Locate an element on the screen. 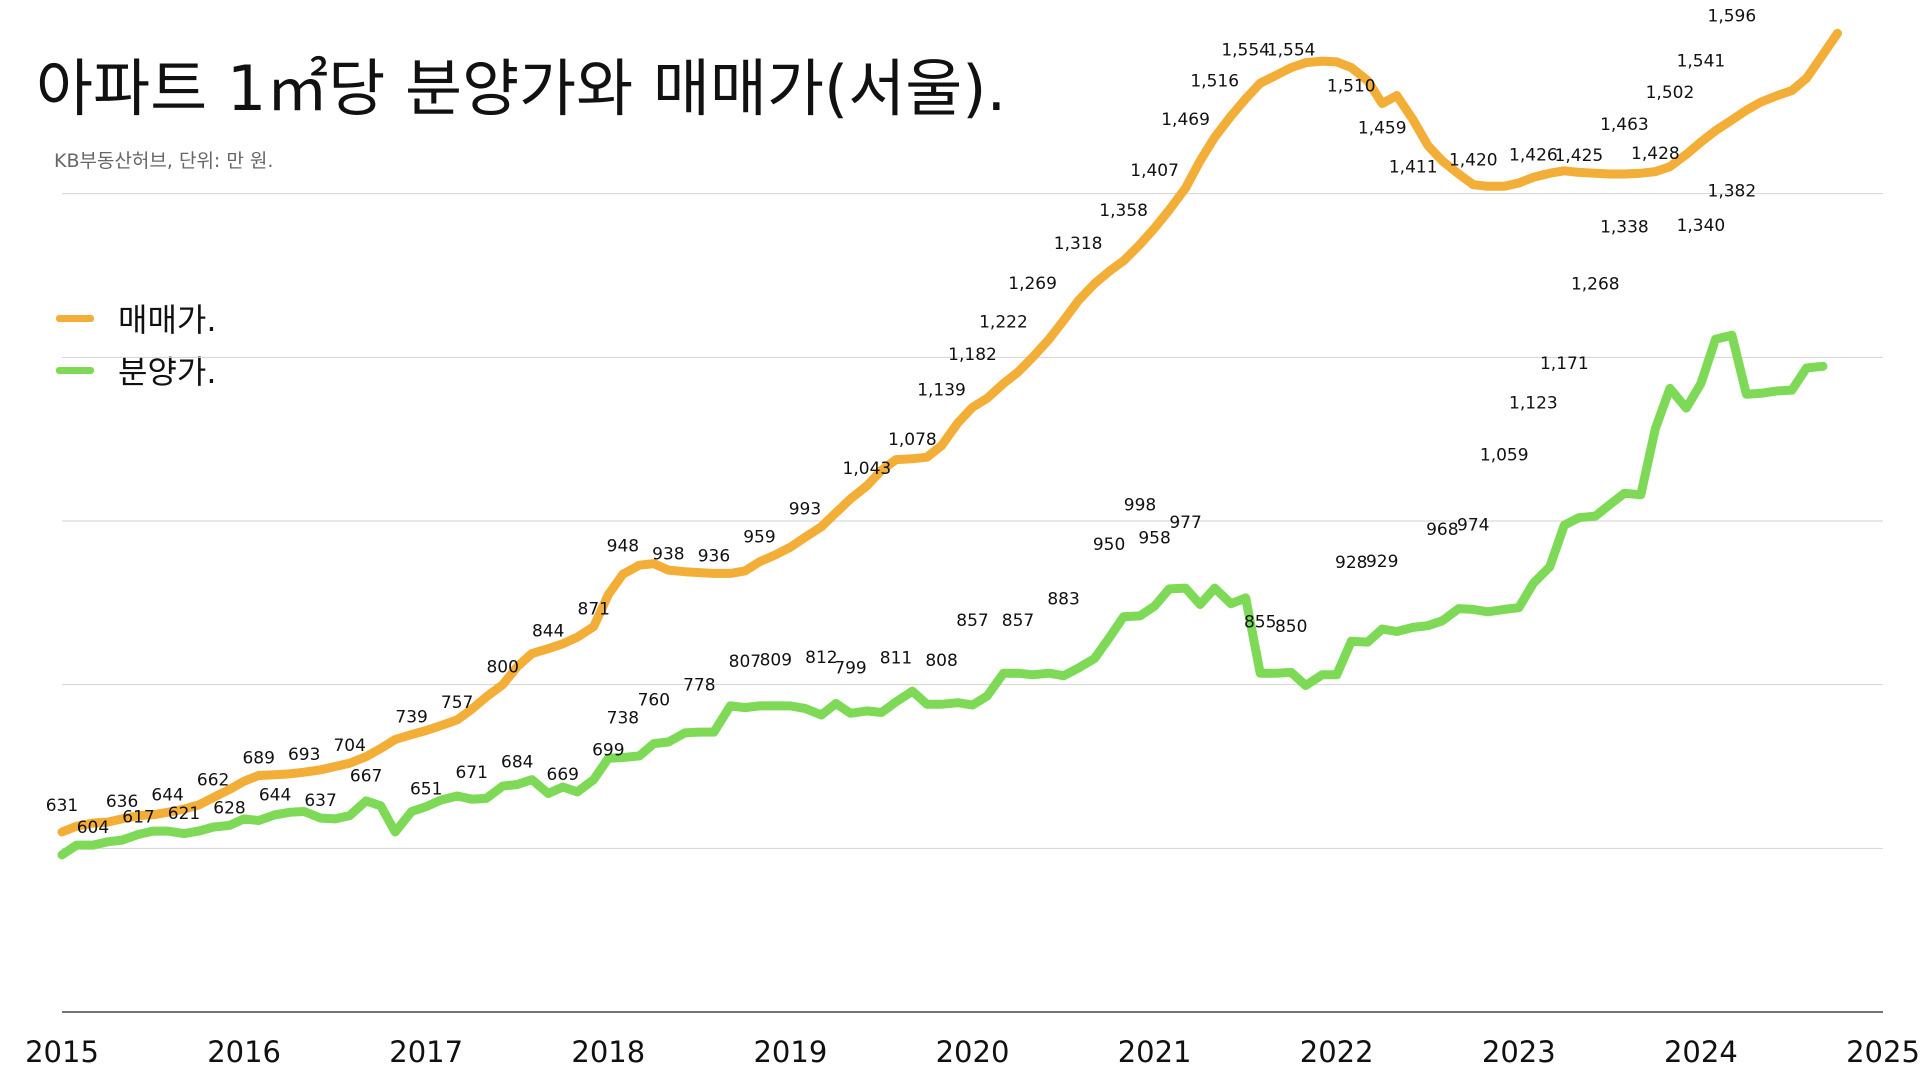 Image resolution: width=1920 pixels, height=1080 pixels. data-label: 699 is located at coordinates (608, 750).